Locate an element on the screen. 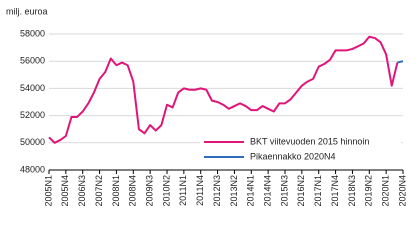 Image resolution: width=416 pixels, height=240 pixels. y-axis-label: milj. euroa is located at coordinates (27, 11).